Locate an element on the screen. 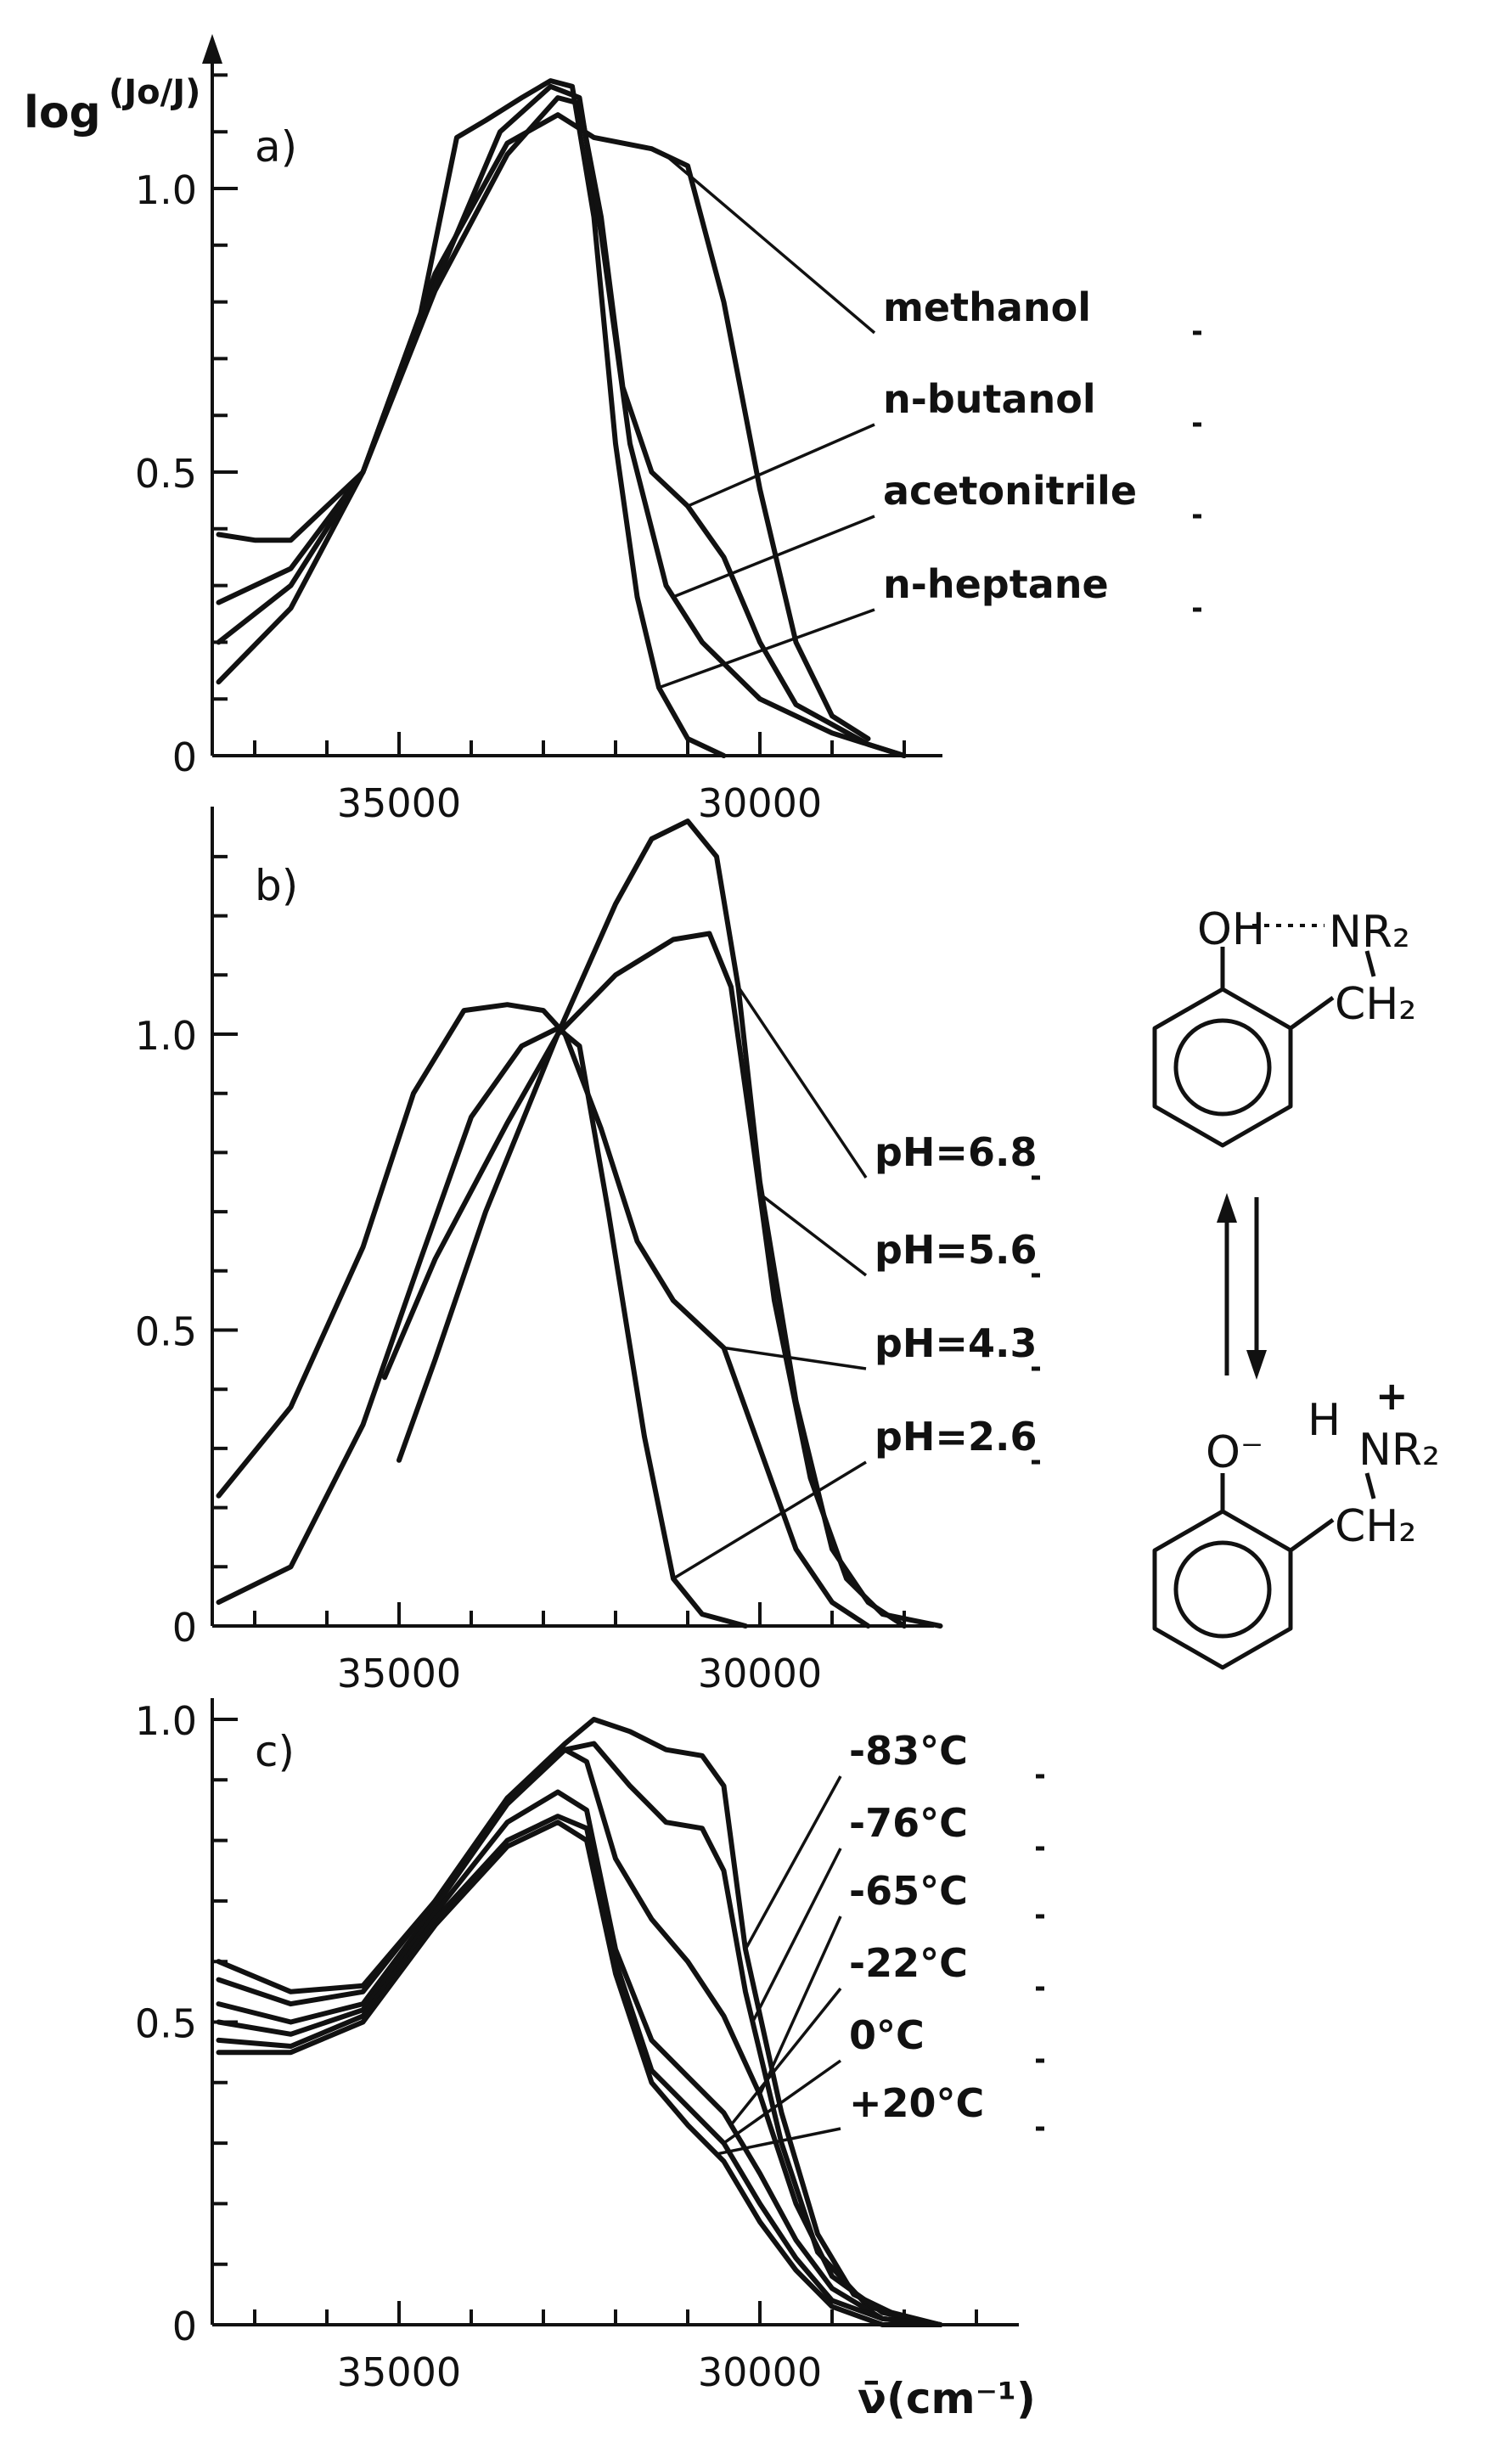  plus-charge: + is located at coordinates (1392, 1396).